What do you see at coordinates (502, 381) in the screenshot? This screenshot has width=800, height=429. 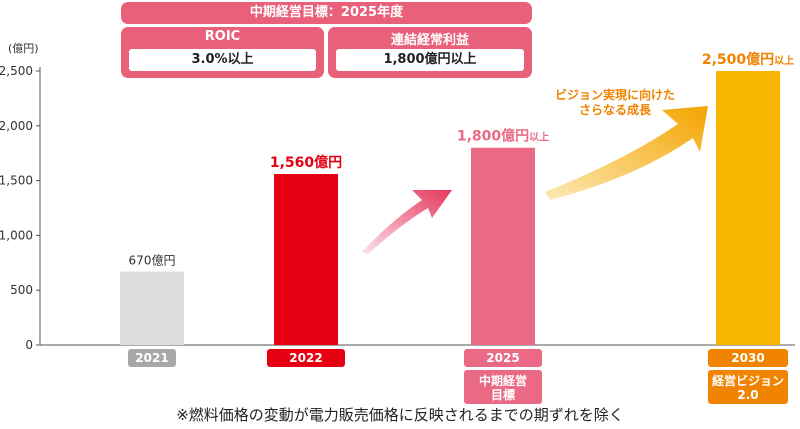 I see `sublabel-line: 中期経営` at bounding box center [502, 381].